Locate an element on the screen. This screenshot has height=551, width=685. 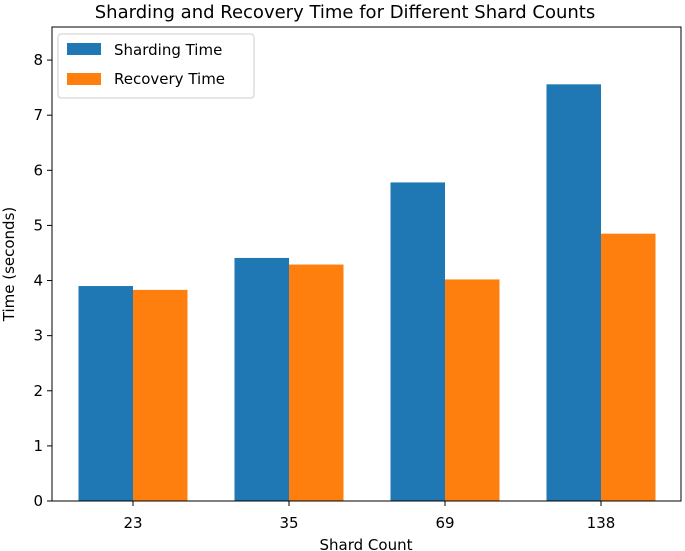
legend-swatch-recovery-time is located at coordinates (84, 79).